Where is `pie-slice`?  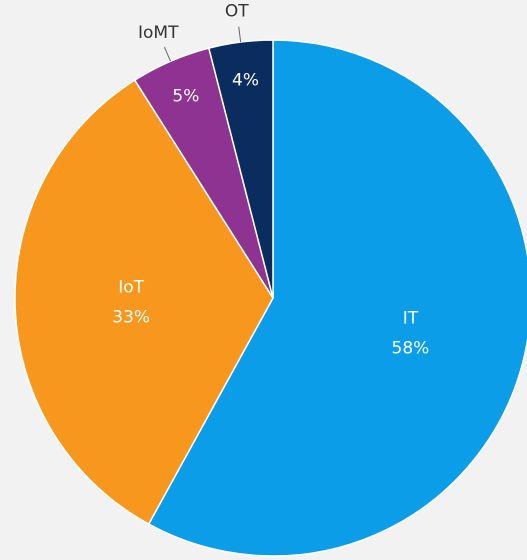 pie-slice is located at coordinates (240, 169).